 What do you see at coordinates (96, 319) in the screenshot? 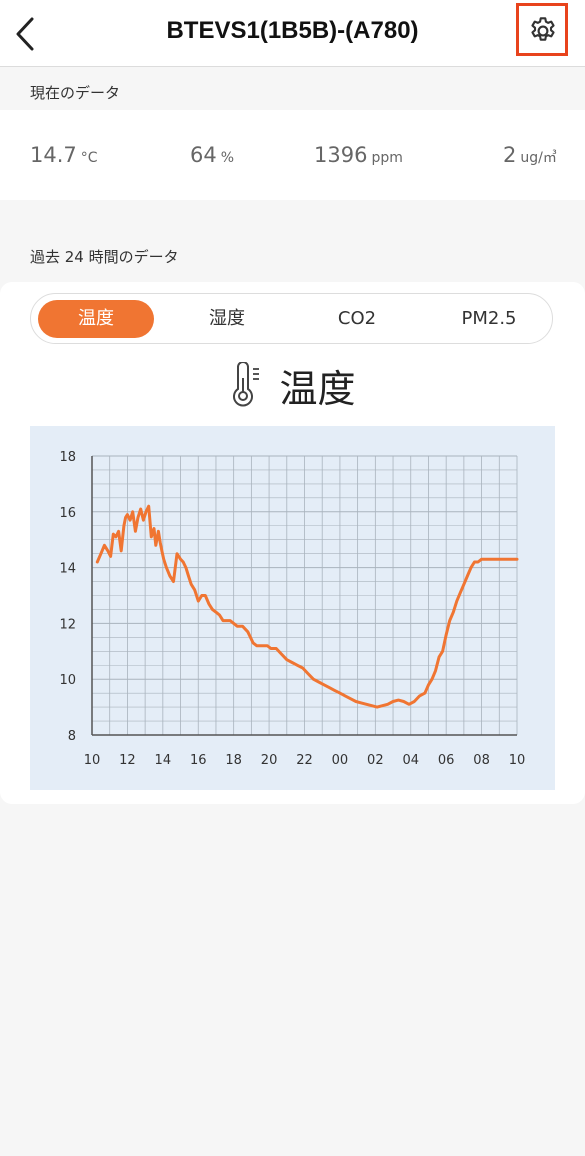
I see `tab-temperature: 温度` at bounding box center [96, 319].